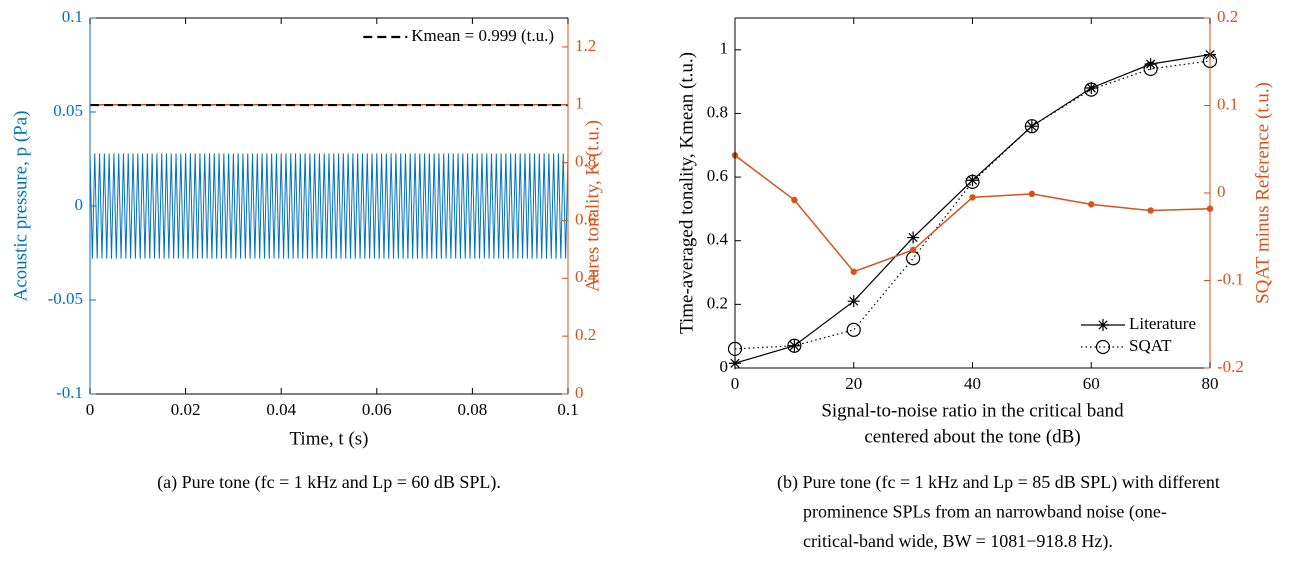 Image resolution: width=1306 pixels, height=561 pixels. What do you see at coordinates (377, 409) in the screenshot?
I see `x-tick-label: 0.06` at bounding box center [377, 409].